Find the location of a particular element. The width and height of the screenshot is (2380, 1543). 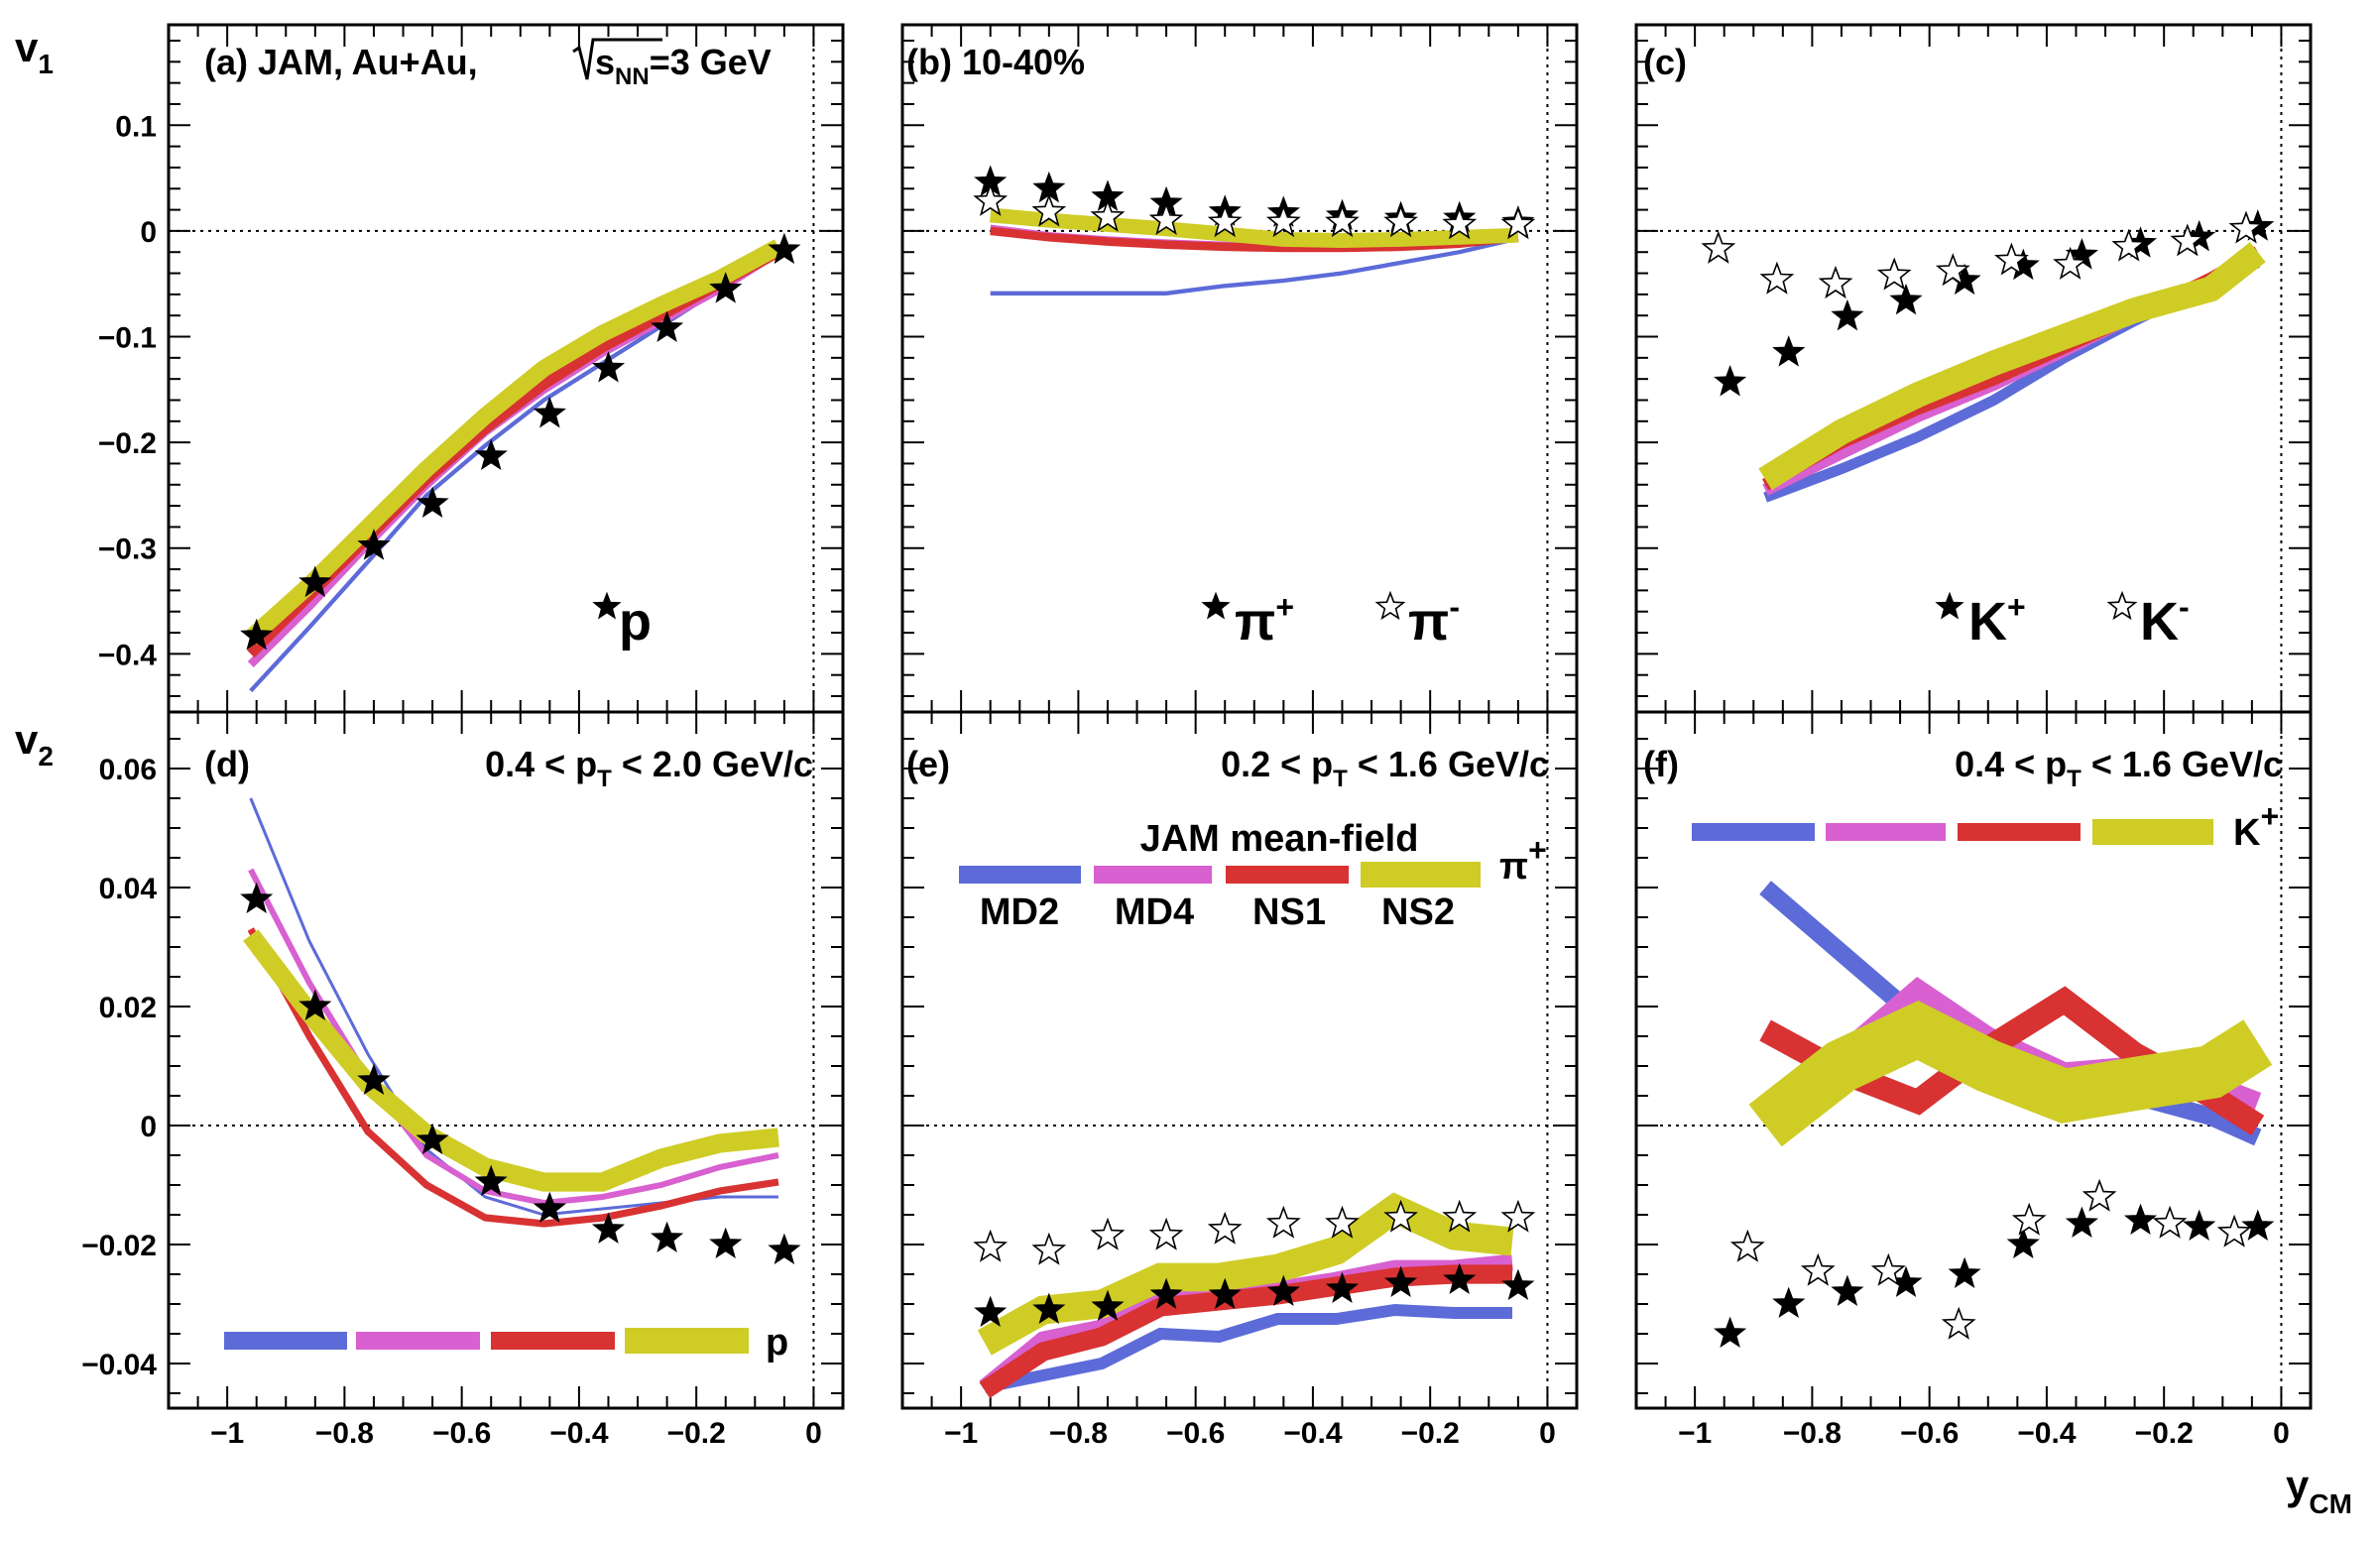

legend-marker-p is located at coordinates (607, 605).